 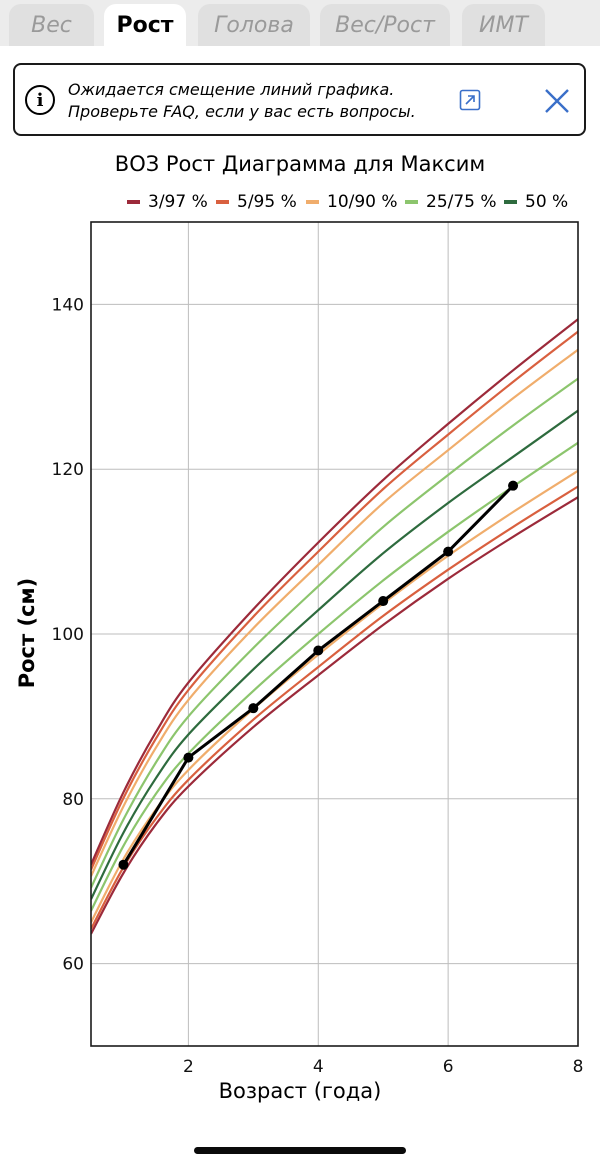 What do you see at coordinates (242, 111) in the screenshot?
I see `banner-line-2: Проверьте FAQ, если у вас есть вопросы.` at bounding box center [242, 111].